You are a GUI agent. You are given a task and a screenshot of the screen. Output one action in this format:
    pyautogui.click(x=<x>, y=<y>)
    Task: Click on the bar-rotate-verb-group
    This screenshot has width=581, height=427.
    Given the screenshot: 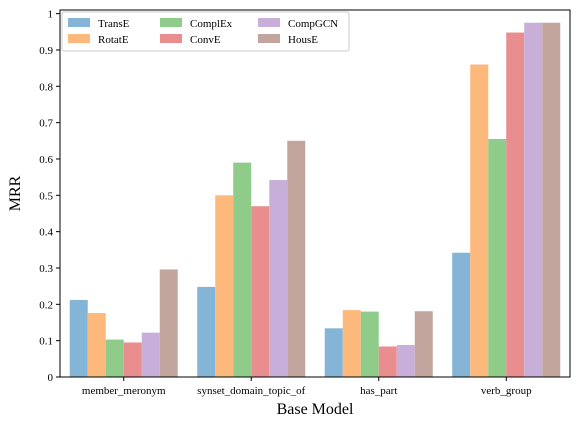 What is the action you would take?
    pyautogui.click(x=479, y=221)
    